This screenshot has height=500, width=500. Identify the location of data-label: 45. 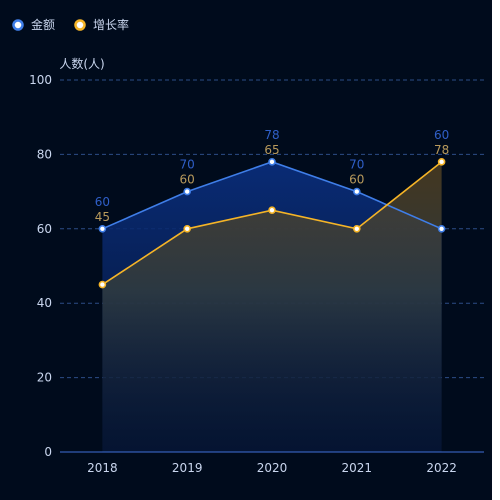
(102, 217).